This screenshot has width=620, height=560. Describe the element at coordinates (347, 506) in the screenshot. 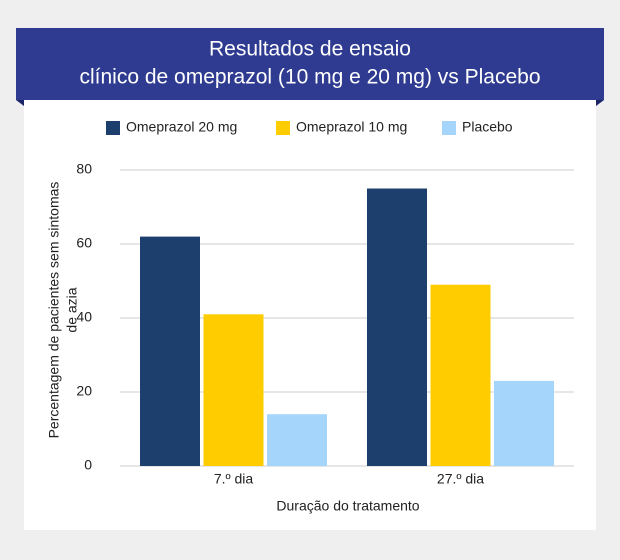

I see `x-axis-label: Duração do tratamento` at that location.